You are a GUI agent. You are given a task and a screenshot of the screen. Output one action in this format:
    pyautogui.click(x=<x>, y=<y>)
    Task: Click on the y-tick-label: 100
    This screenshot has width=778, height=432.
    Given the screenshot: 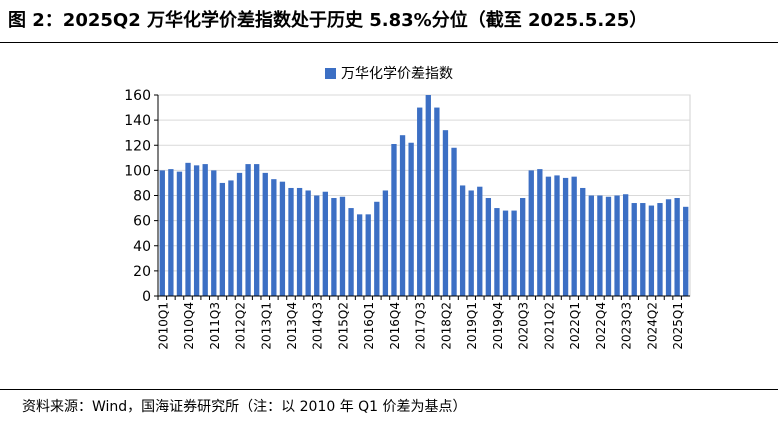 What is the action you would take?
    pyautogui.click(x=137, y=171)
    